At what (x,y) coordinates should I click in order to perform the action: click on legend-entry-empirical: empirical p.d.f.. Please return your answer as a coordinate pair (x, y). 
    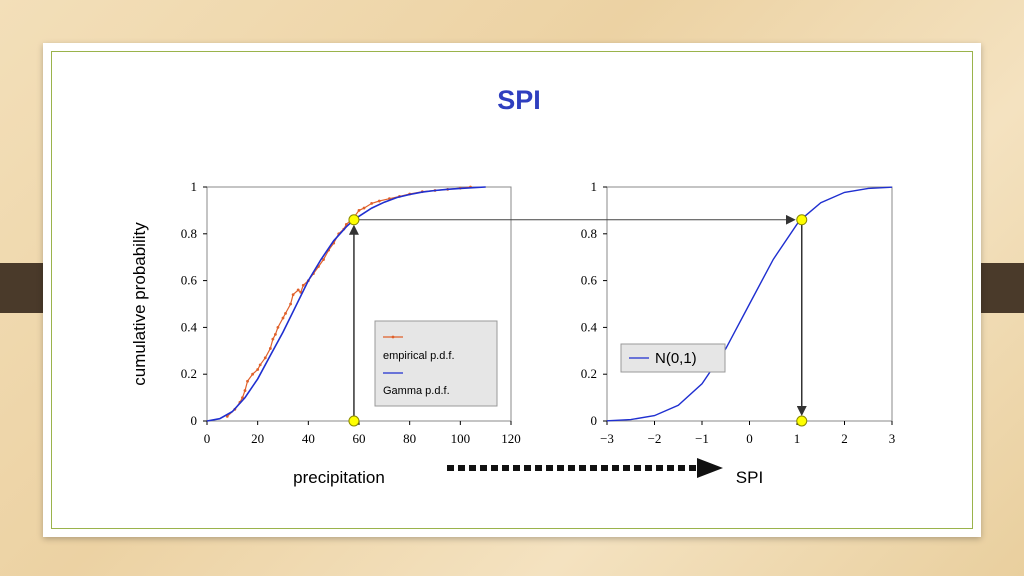
    Looking at the image, I should click on (419, 356).